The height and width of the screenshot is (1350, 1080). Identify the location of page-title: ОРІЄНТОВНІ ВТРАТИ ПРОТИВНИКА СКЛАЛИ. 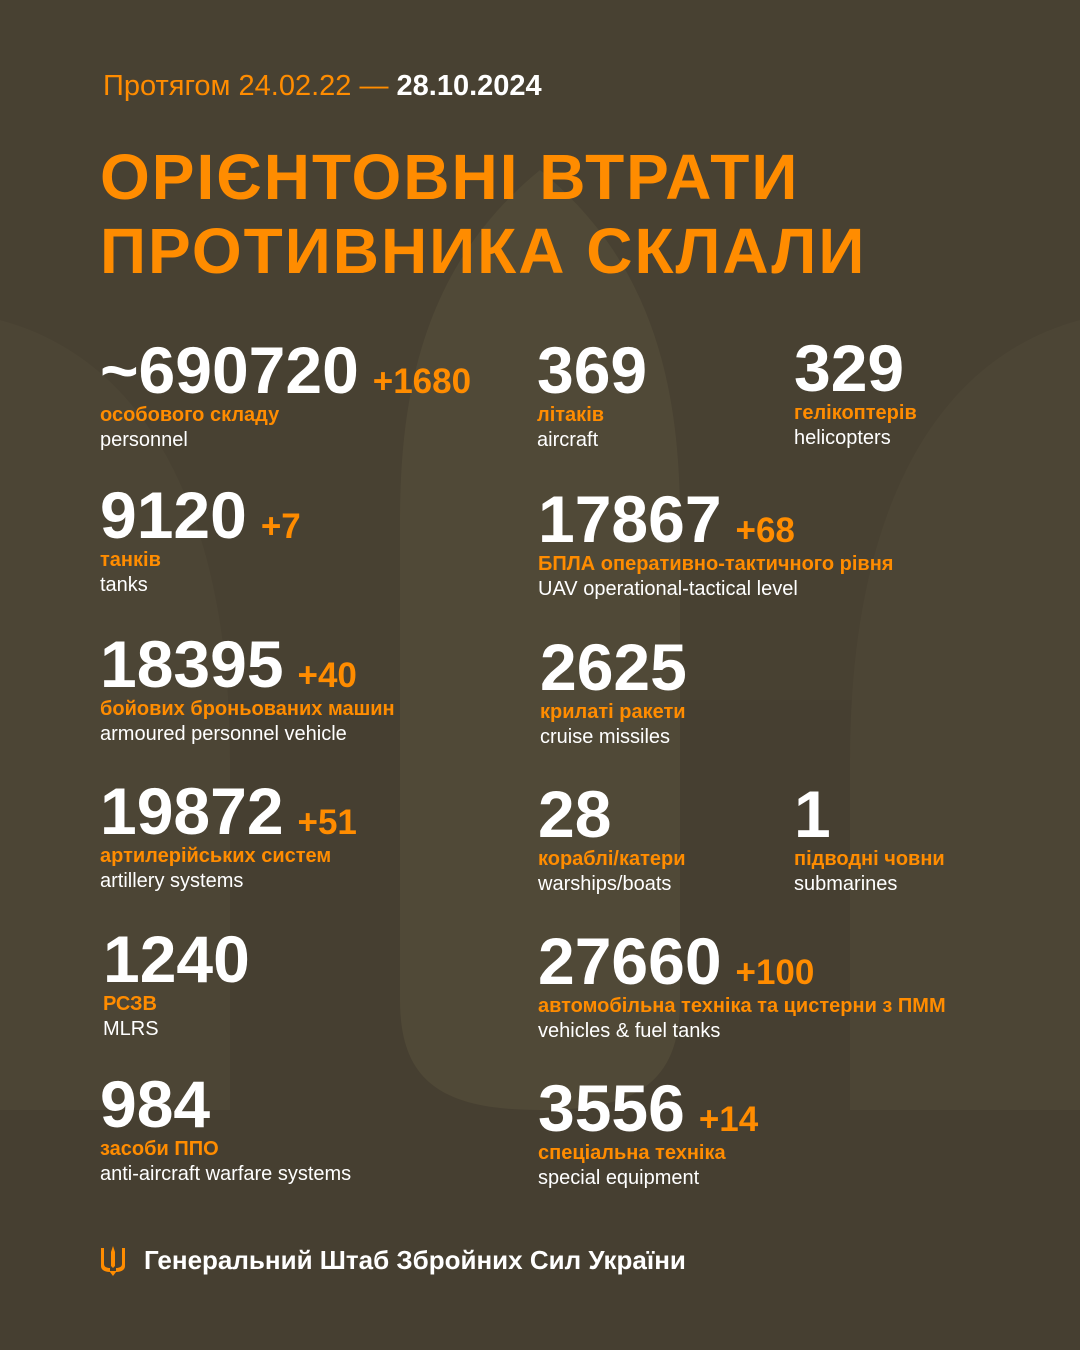
(483, 214).